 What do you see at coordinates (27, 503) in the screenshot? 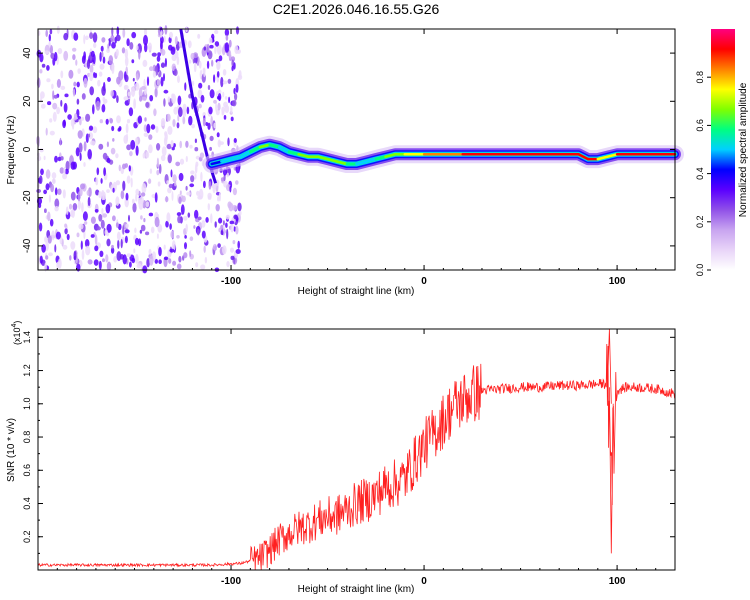
I see `snr-ytick-label: 0.4` at bounding box center [27, 503].